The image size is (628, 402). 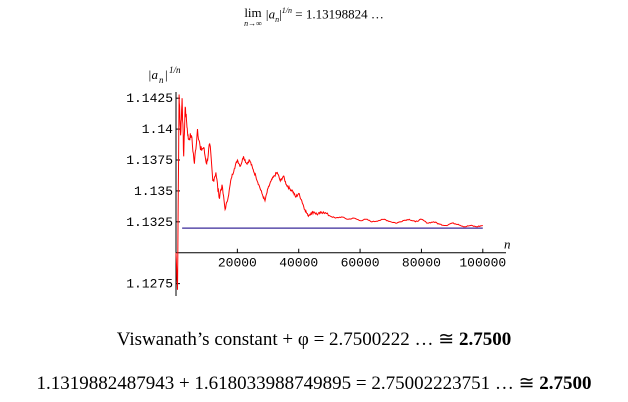 I want to click on y-tick-label: 1.1375, so click(x=149, y=160).